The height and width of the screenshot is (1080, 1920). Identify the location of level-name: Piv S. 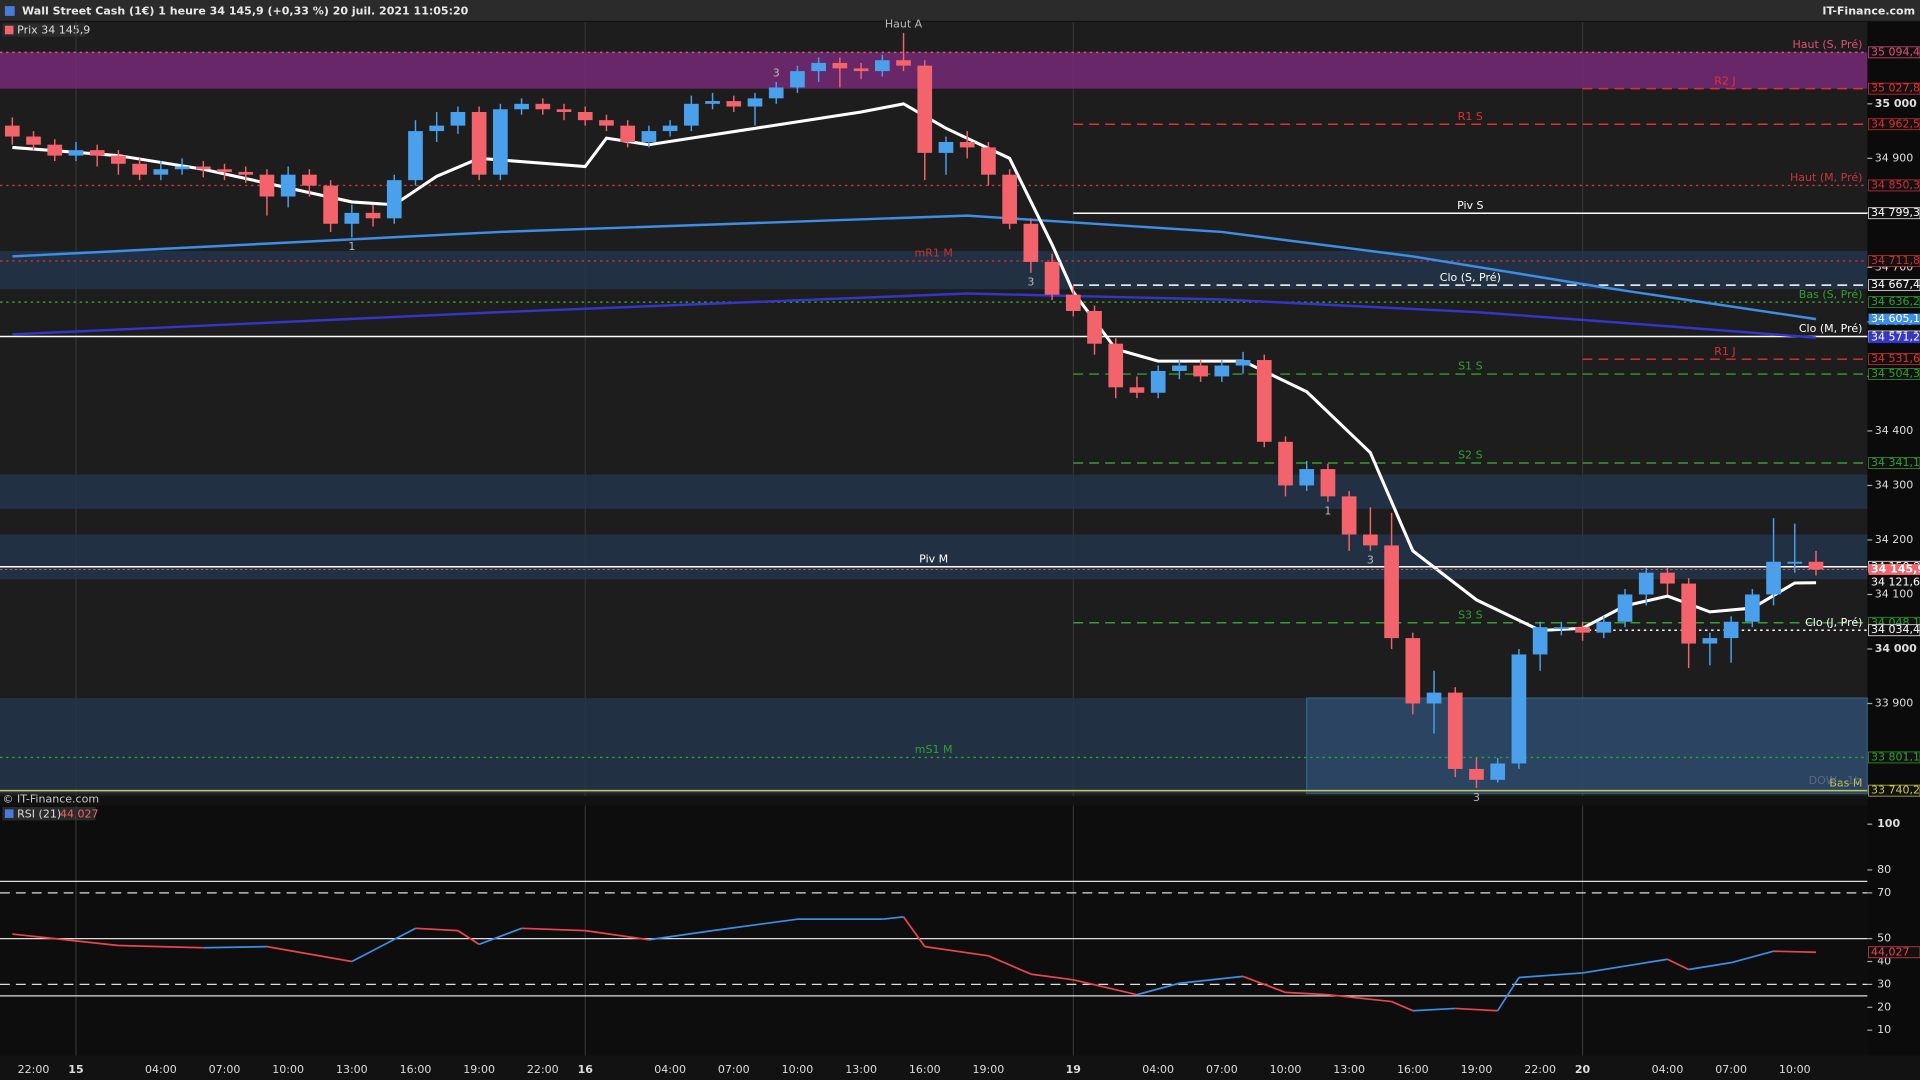
(1470, 205).